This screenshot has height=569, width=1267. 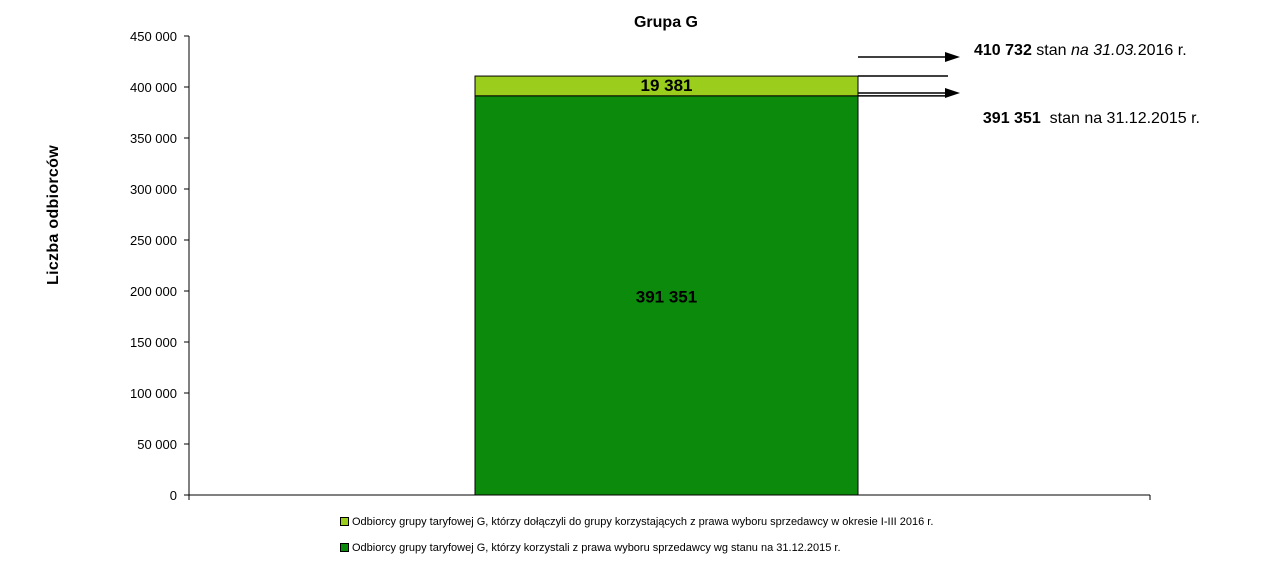 What do you see at coordinates (344, 521) in the screenshot?
I see `legend-swatch-added` at bounding box center [344, 521].